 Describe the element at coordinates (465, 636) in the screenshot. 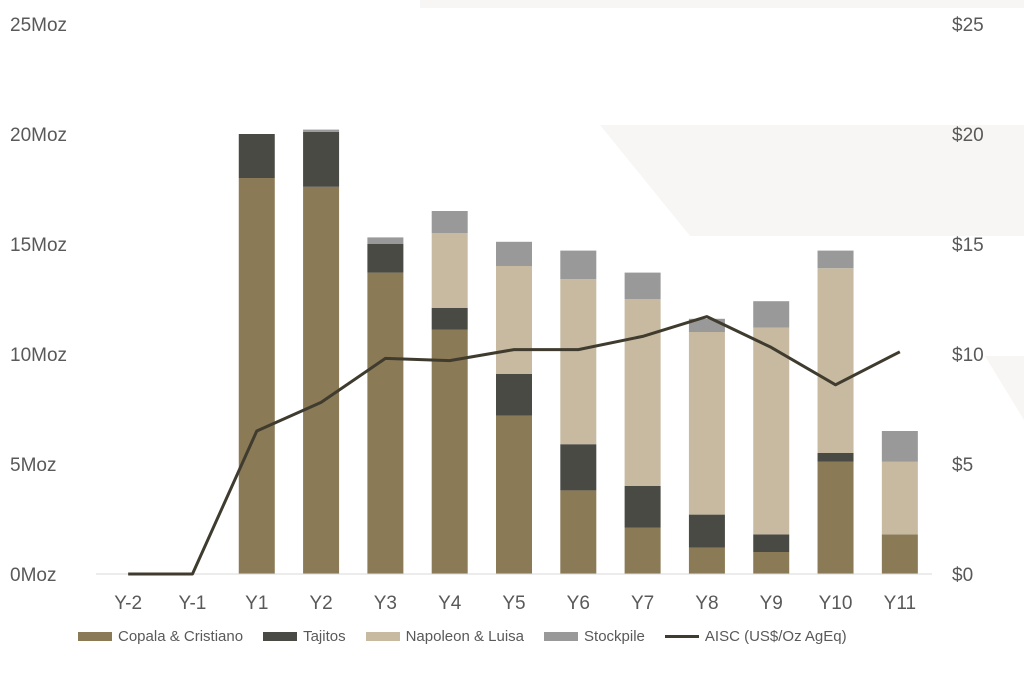

I see `legend-label-napoleon: Napoleon & Luisa` at that location.